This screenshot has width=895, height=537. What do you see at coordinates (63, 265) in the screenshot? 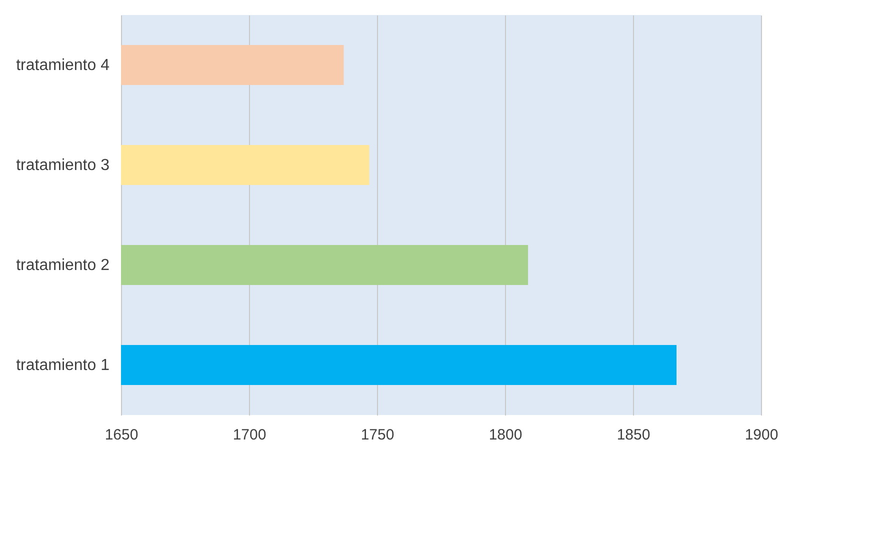
I see `y-tick-label: tratamiento 2` at bounding box center [63, 265].